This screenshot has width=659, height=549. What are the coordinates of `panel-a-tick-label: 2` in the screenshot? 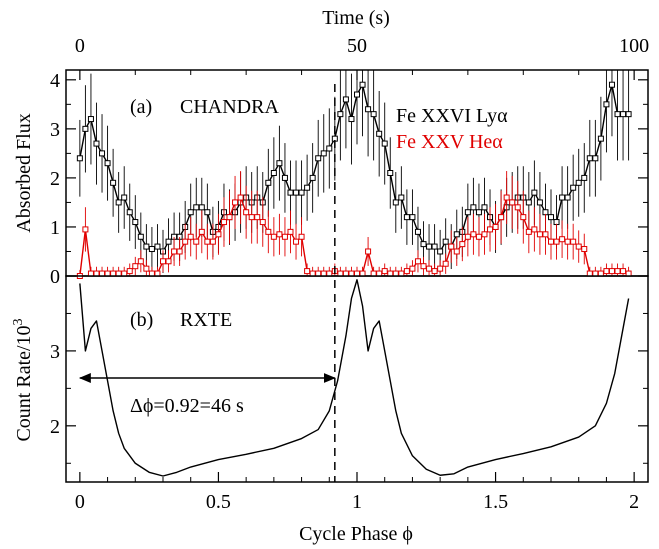 It's located at (55, 179).